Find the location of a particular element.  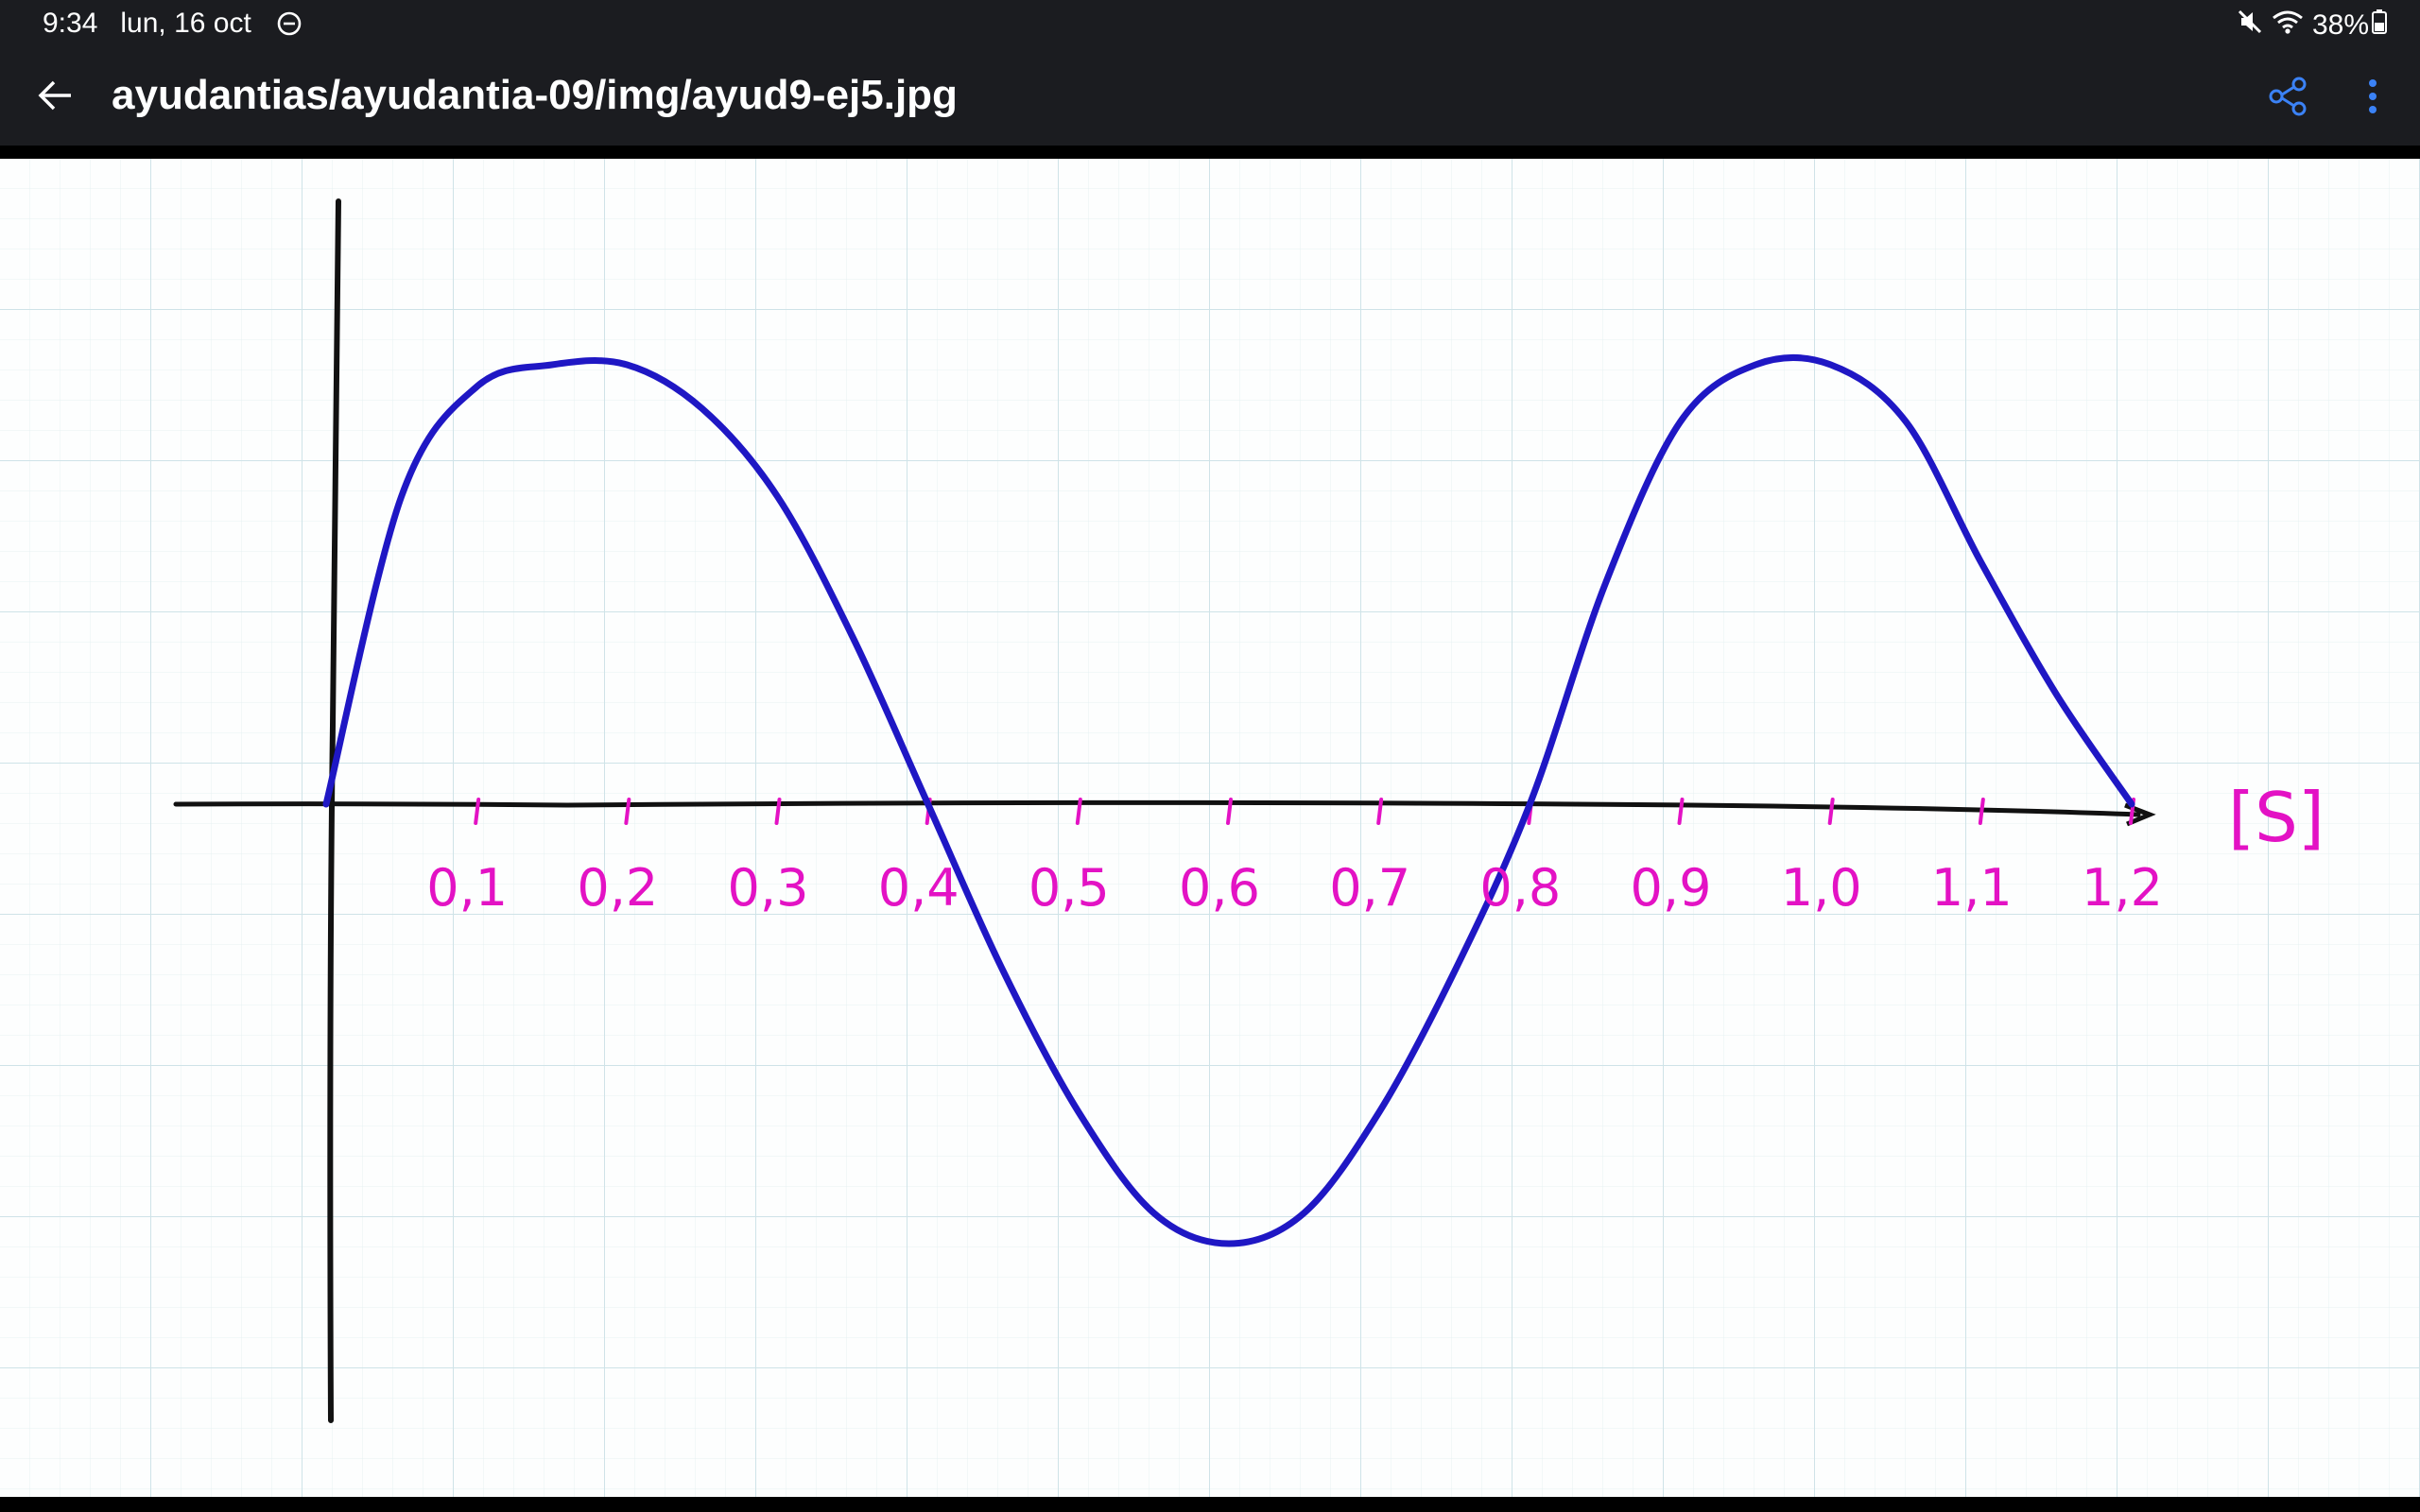

app-bar-divider is located at coordinates (1210, 152).